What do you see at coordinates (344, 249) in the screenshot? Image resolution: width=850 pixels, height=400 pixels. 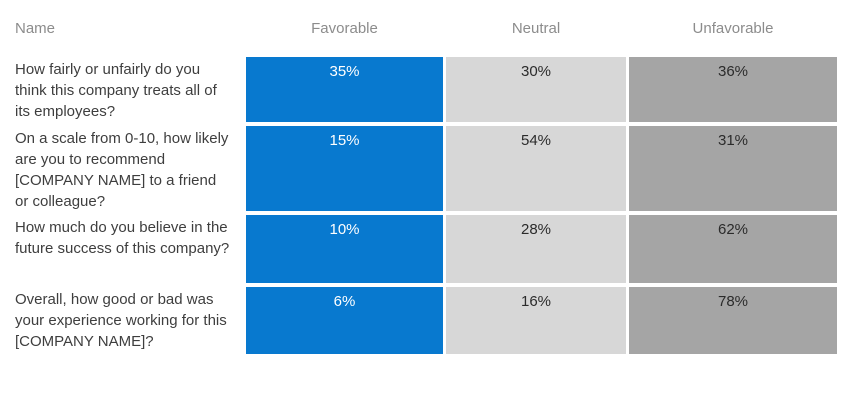 I see `favorable-cell: 10%` at bounding box center [344, 249].